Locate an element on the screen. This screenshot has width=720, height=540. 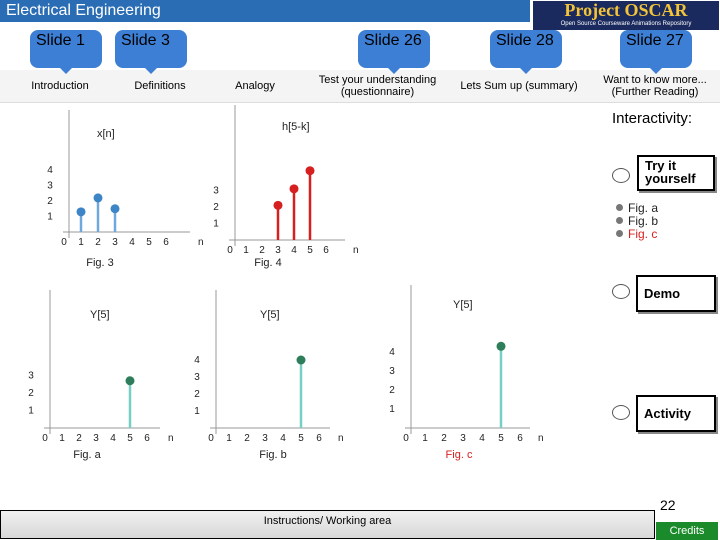
slide-link: Slide 1 is located at coordinates (66, 52).